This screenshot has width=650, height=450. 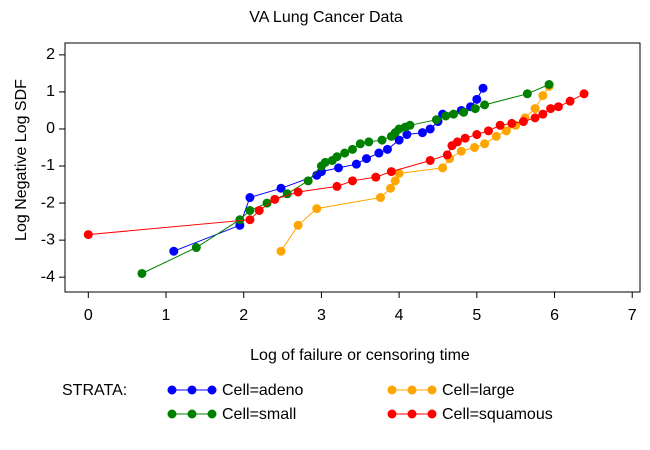 What do you see at coordinates (48, 165) in the screenshot?
I see `y-tick-label: -1` at bounding box center [48, 165].